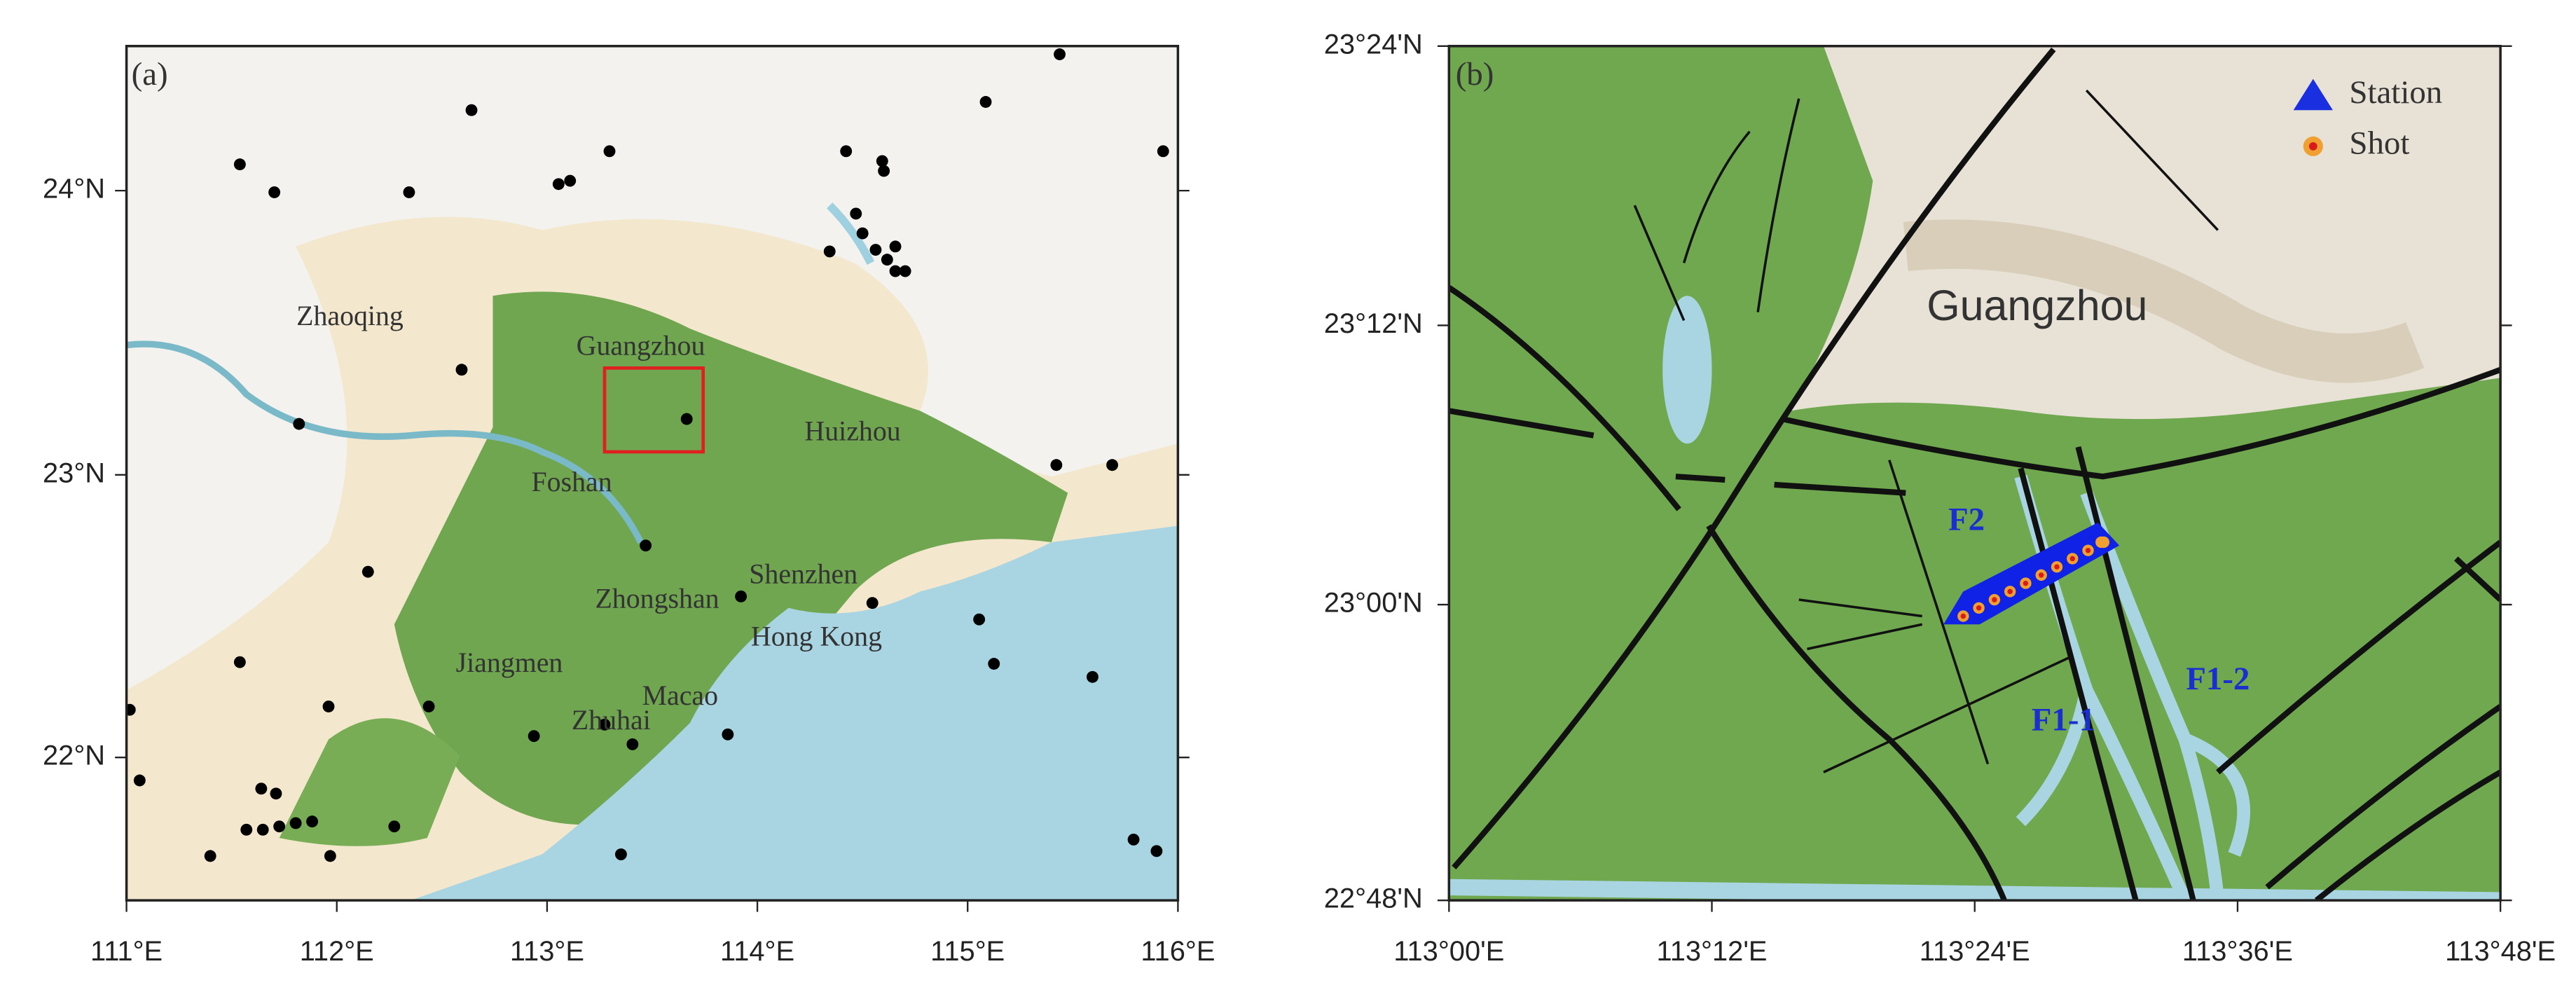 The width and height of the screenshot is (2576, 999). Describe the element at coordinates (2237, 951) in the screenshot. I see `x-tick-label: 113°36'E` at that location.